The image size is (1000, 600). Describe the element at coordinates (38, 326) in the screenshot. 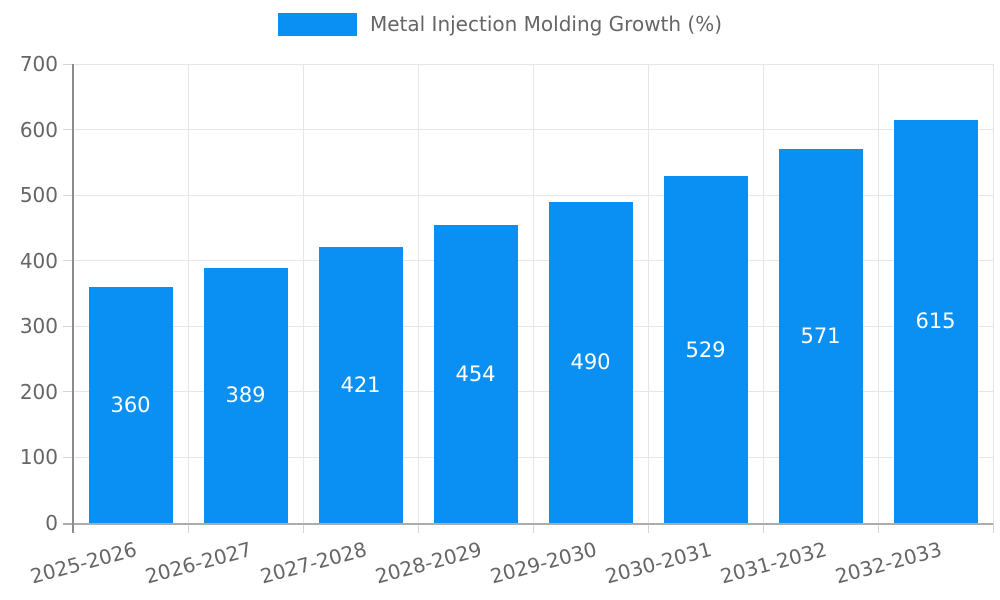

I see `y-axis-tick-label: 300` at that location.